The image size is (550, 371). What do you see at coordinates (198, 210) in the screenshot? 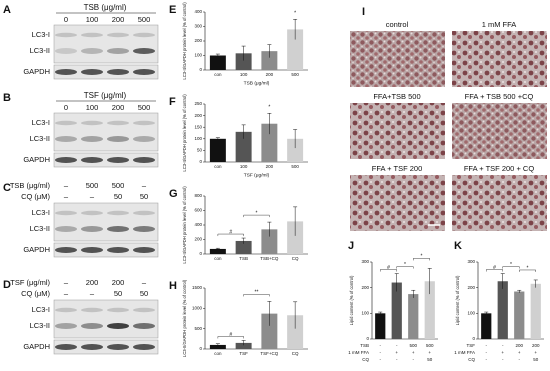
I see `y-tick-label: 600` at bounding box center [198, 210].